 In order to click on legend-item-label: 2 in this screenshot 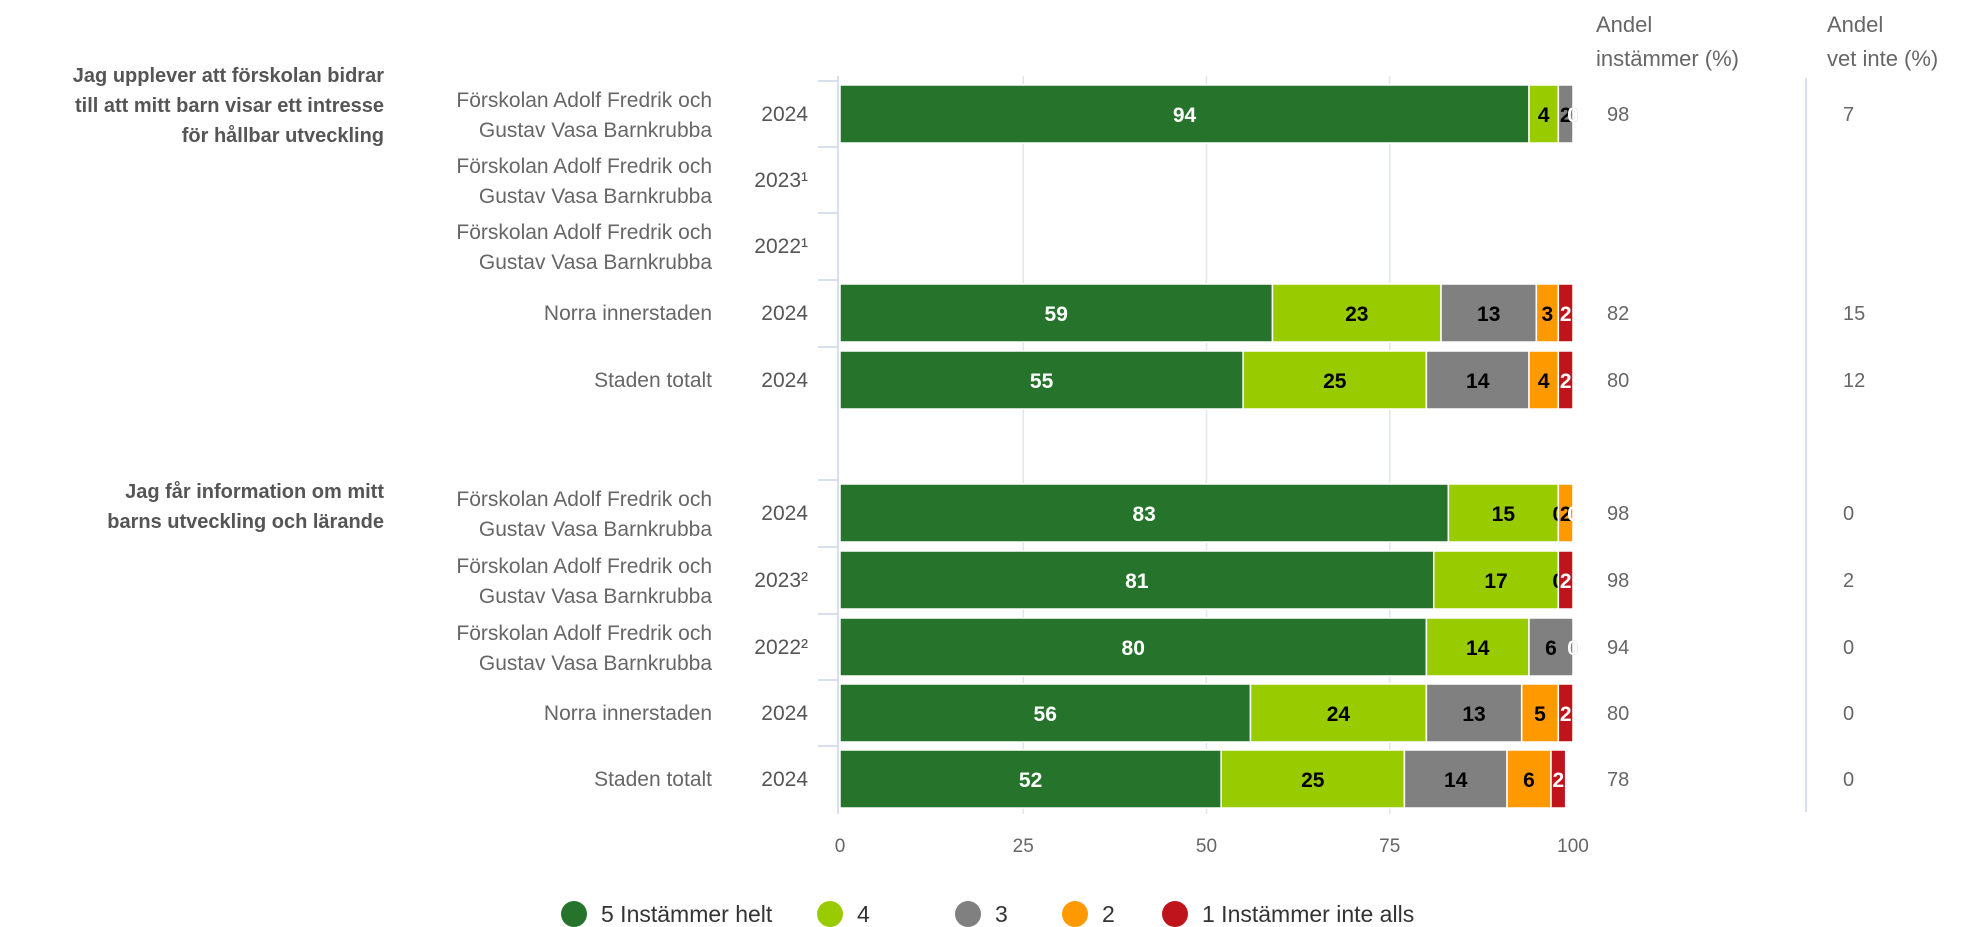, I will do `click(1108, 914)`.